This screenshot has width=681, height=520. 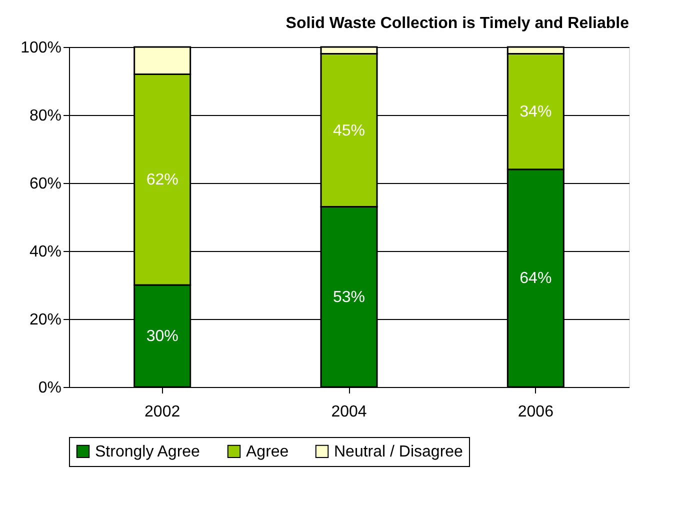 What do you see at coordinates (162, 180) in the screenshot?
I see `data-label: 62%` at bounding box center [162, 180].